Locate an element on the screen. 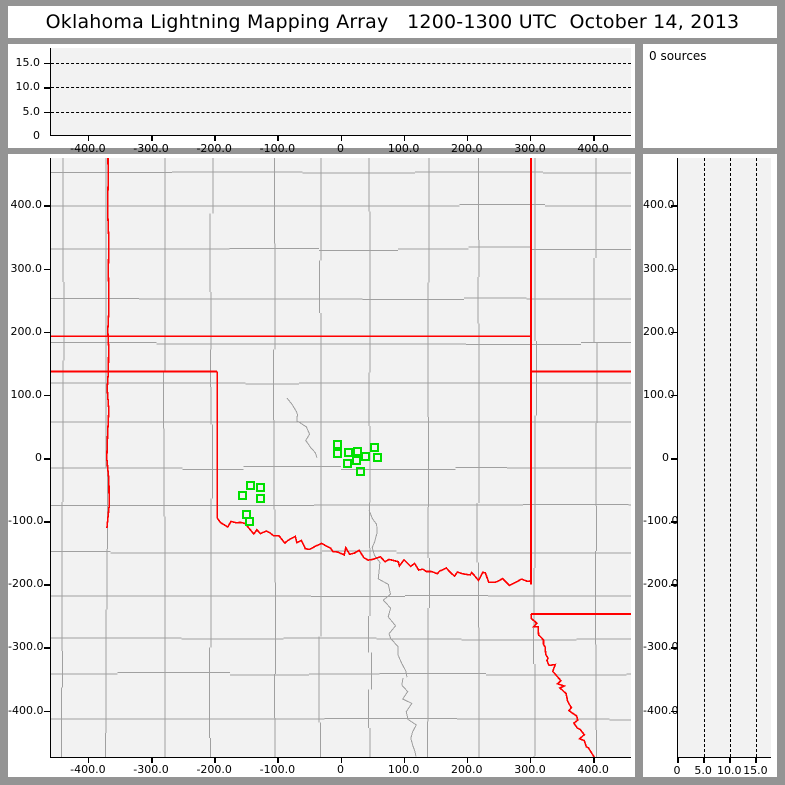  y-tick-label: 10.0 is located at coordinates (28, 87).